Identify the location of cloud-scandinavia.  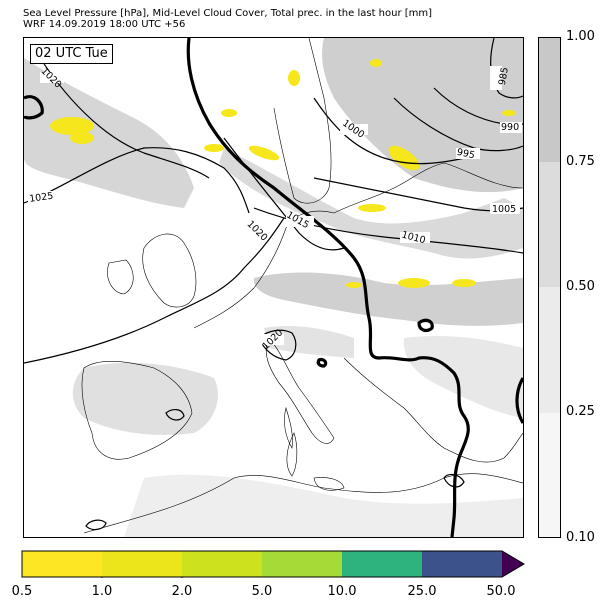
(422, 115).